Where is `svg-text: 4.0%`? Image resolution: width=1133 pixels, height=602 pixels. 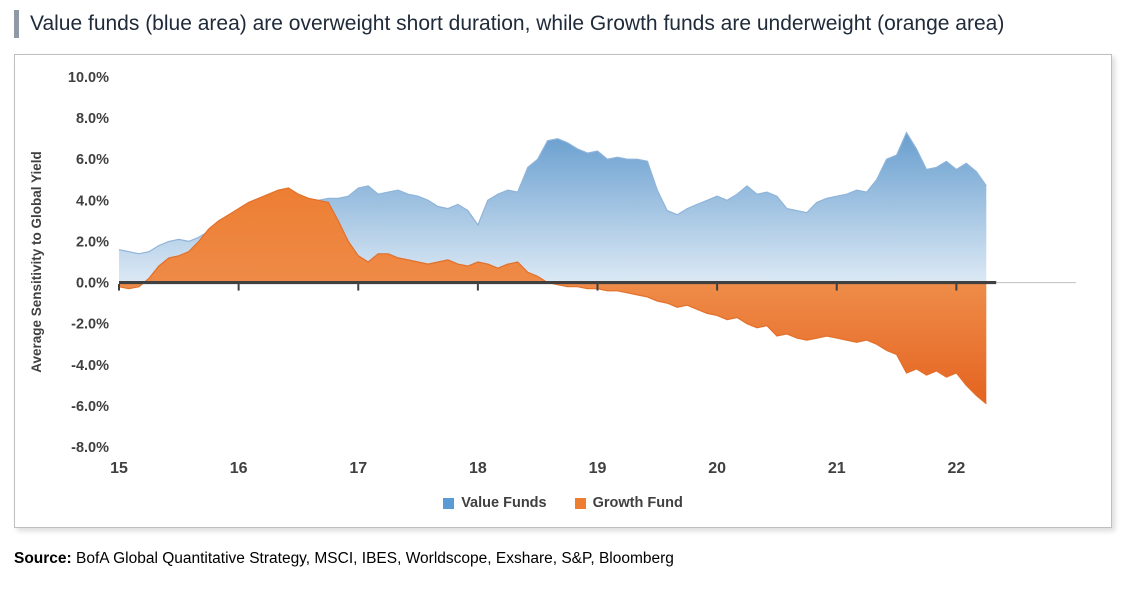
svg-text: 4.0% is located at coordinates (92, 202).